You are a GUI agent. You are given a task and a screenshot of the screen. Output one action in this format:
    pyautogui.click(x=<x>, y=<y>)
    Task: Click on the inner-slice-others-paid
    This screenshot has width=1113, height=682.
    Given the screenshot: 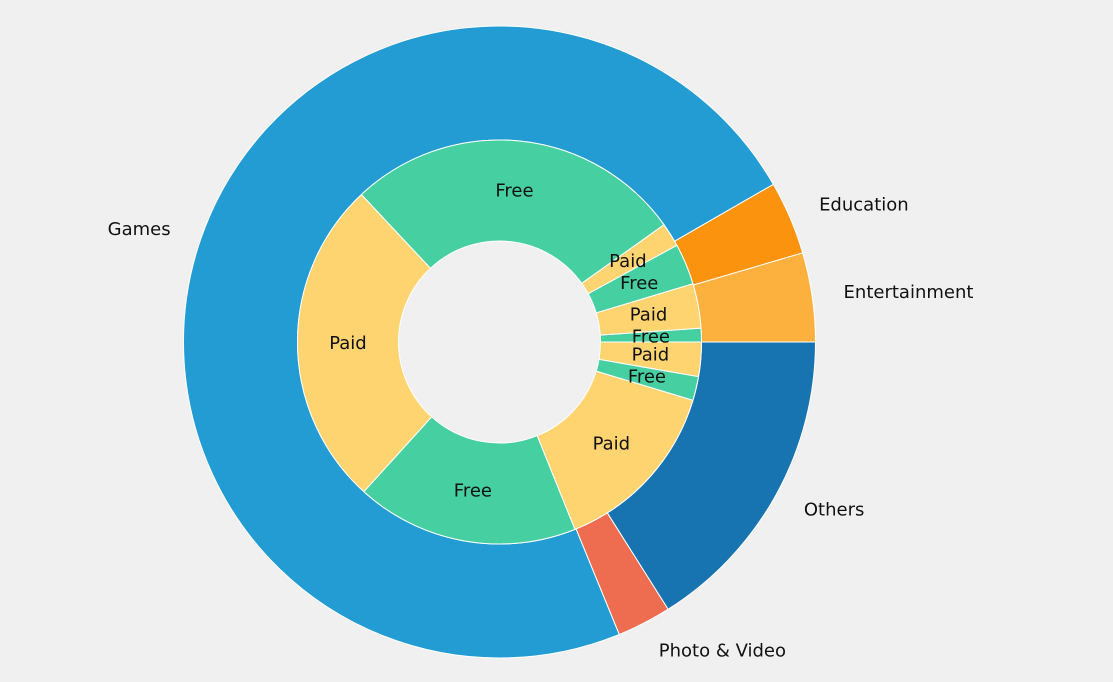 What is the action you would take?
    pyautogui.click(x=650, y=359)
    